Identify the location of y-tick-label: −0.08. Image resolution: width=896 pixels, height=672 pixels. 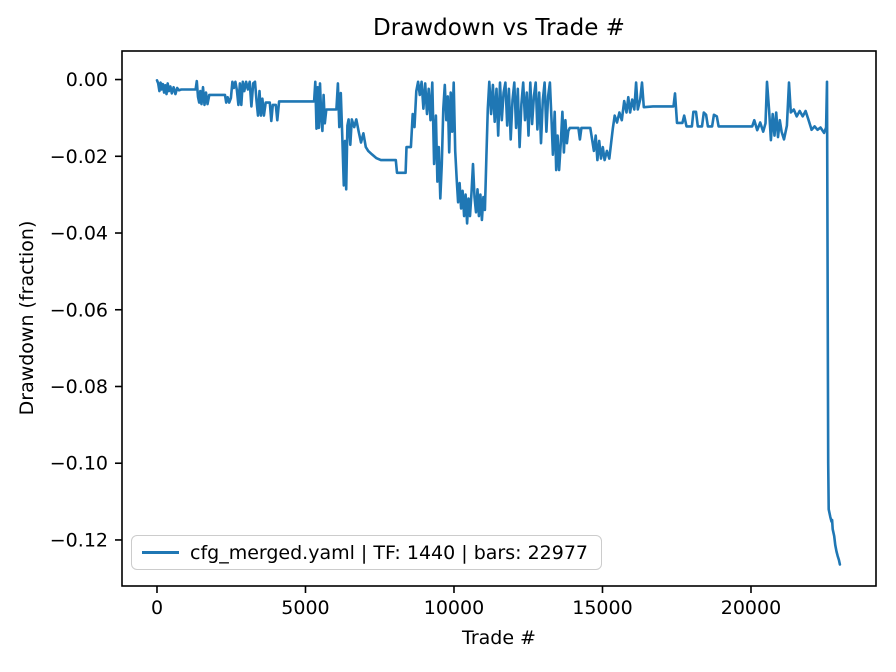
(79, 387).